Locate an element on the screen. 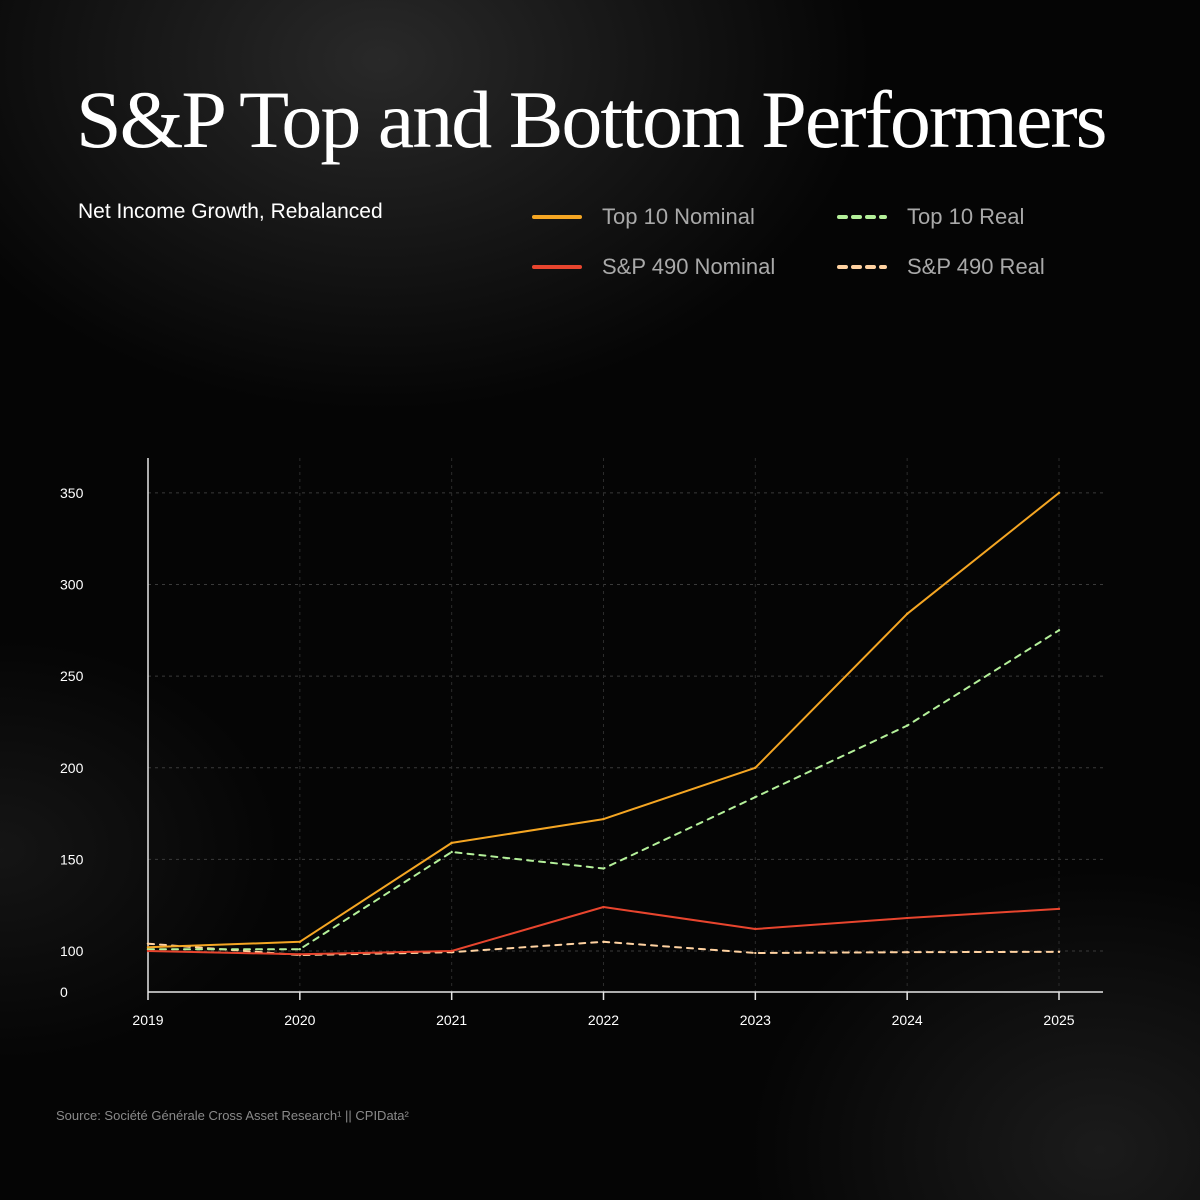 The image size is (1200, 1200). data-point-top-10-nominal-2019 is located at coordinates (148, 947).